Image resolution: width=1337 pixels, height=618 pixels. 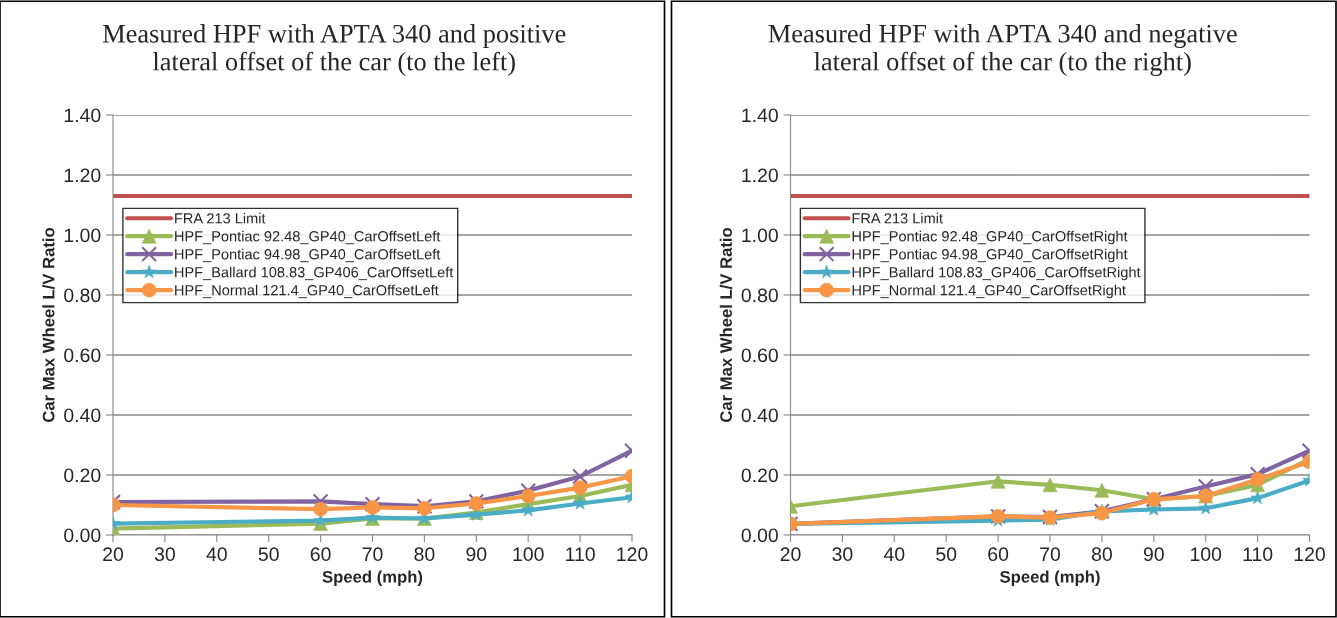 I want to click on chart-title: Measured HPF with APTA 340 and positive lateral offset of the car (to the left), so click(x=334, y=50).